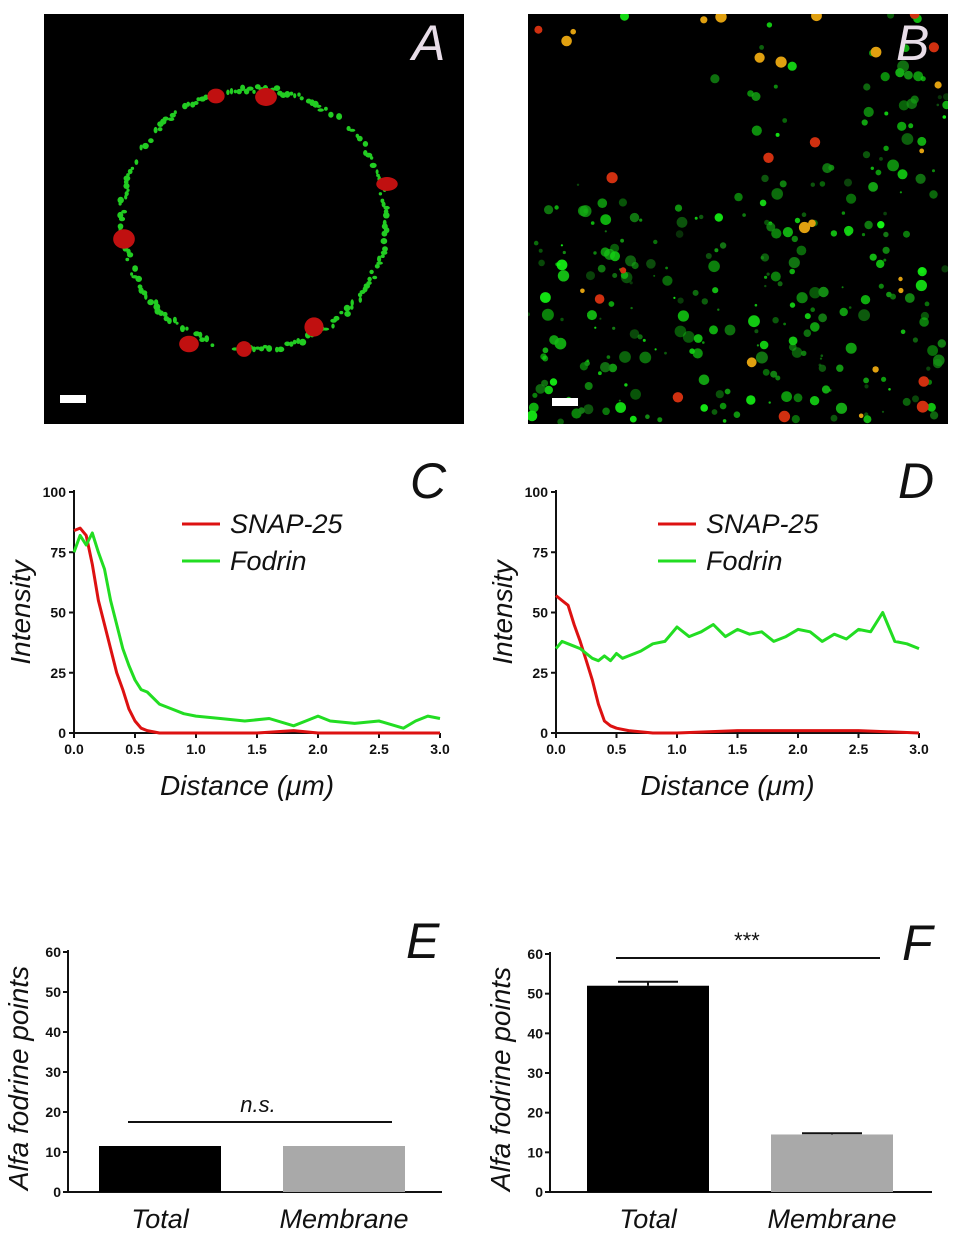  I want to click on panel-letter-d: D, so click(916, 481).